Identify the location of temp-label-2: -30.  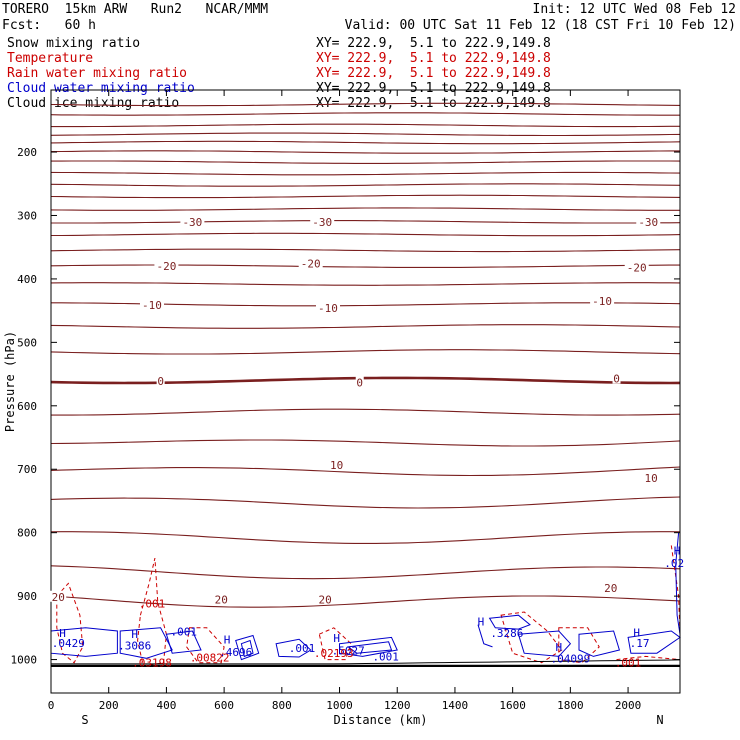
(648, 222).